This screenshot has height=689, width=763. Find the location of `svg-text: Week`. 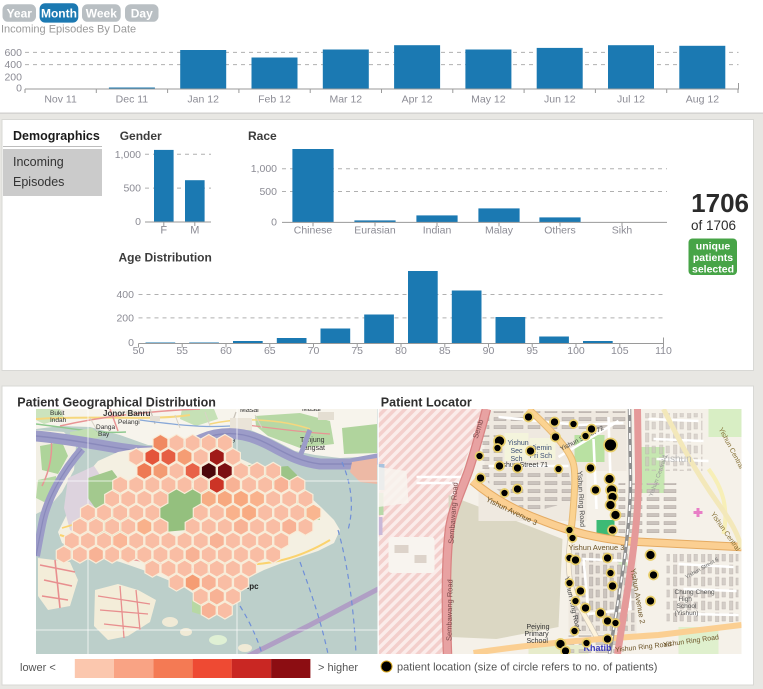

svg-text: Week is located at coordinates (101, 13).